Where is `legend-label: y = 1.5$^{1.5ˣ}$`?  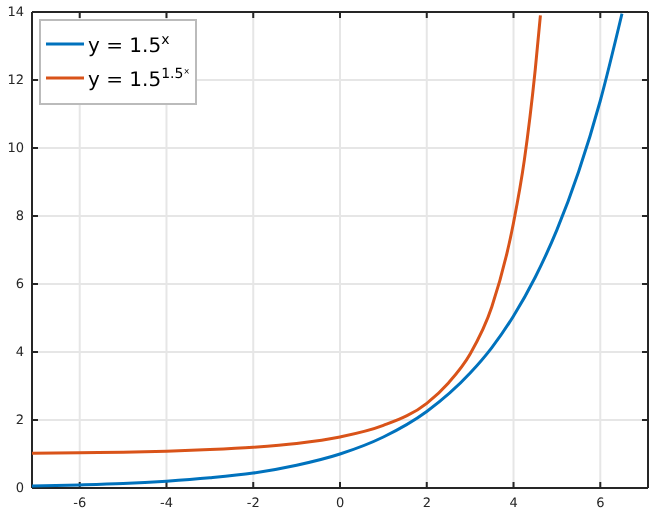 legend-label: y = 1.5$^{1.5ˣ}$ is located at coordinates (139, 79).